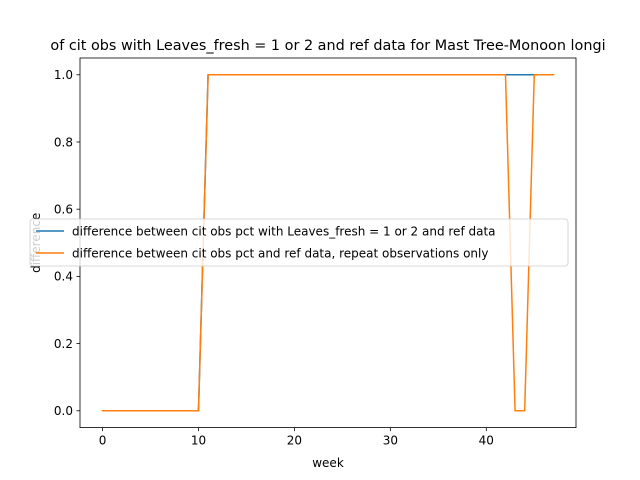 The width and height of the screenshot is (640, 480). What do you see at coordinates (198, 441) in the screenshot?
I see `x-tick-label: 10` at bounding box center [198, 441].